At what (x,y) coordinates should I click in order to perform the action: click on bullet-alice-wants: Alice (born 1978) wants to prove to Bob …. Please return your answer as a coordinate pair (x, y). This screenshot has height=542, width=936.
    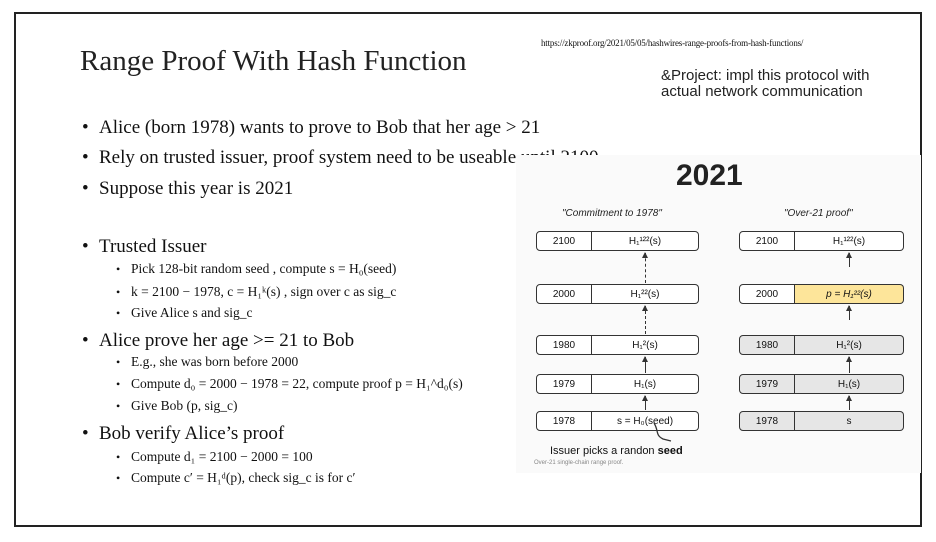
    Looking at the image, I should click on (311, 128).